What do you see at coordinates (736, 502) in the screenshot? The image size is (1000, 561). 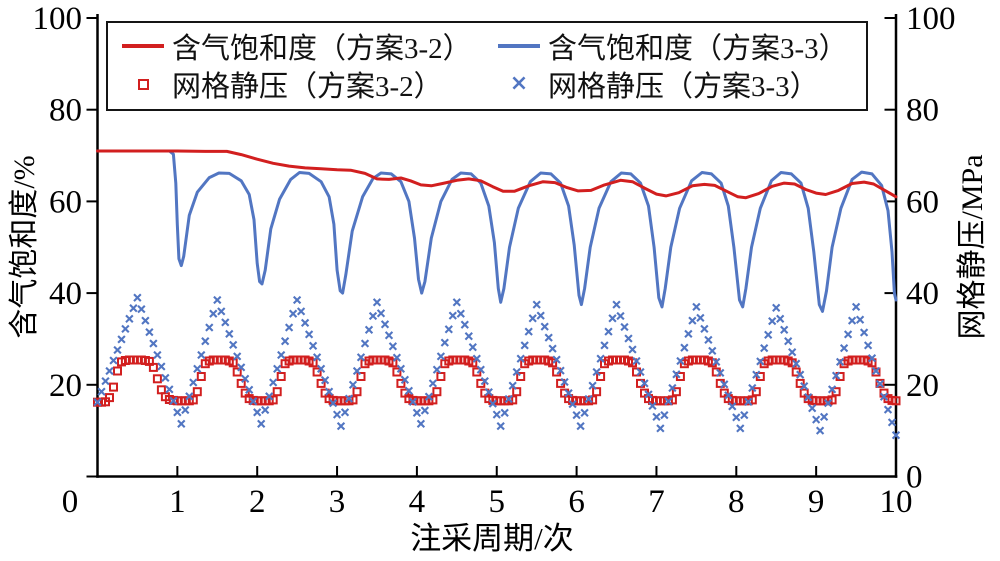 I see `x-tick-label: 8` at bounding box center [736, 502].